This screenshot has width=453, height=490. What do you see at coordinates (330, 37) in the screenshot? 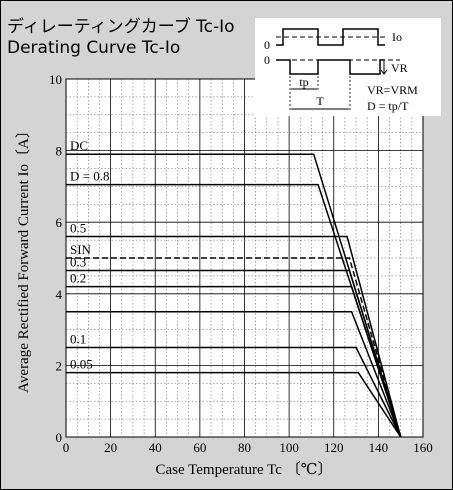
I see `io-waveform` at bounding box center [330, 37].